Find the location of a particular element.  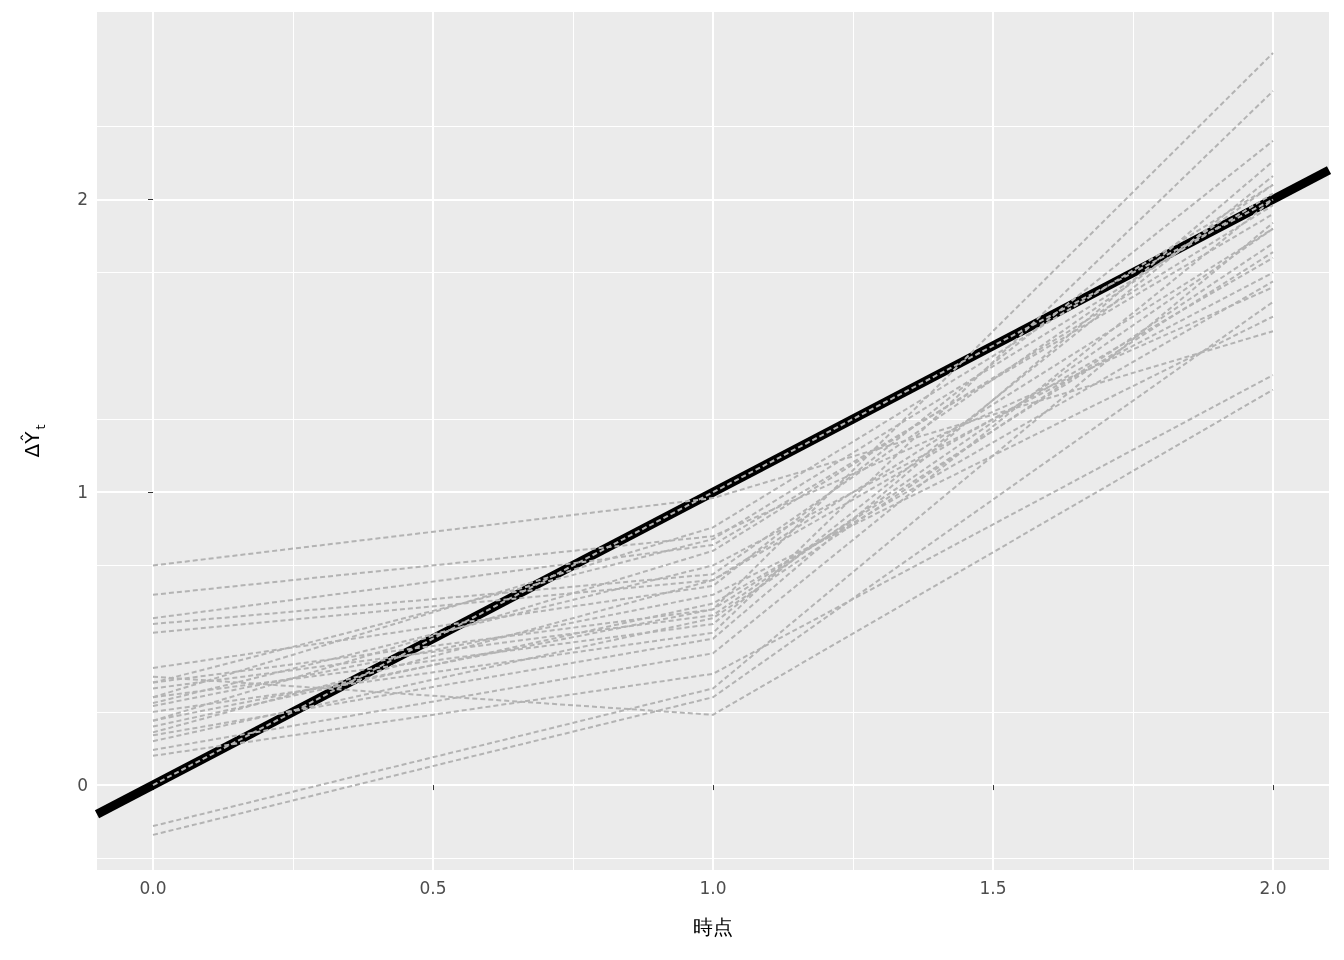

x-axis-title: 時点 is located at coordinates (713, 927).